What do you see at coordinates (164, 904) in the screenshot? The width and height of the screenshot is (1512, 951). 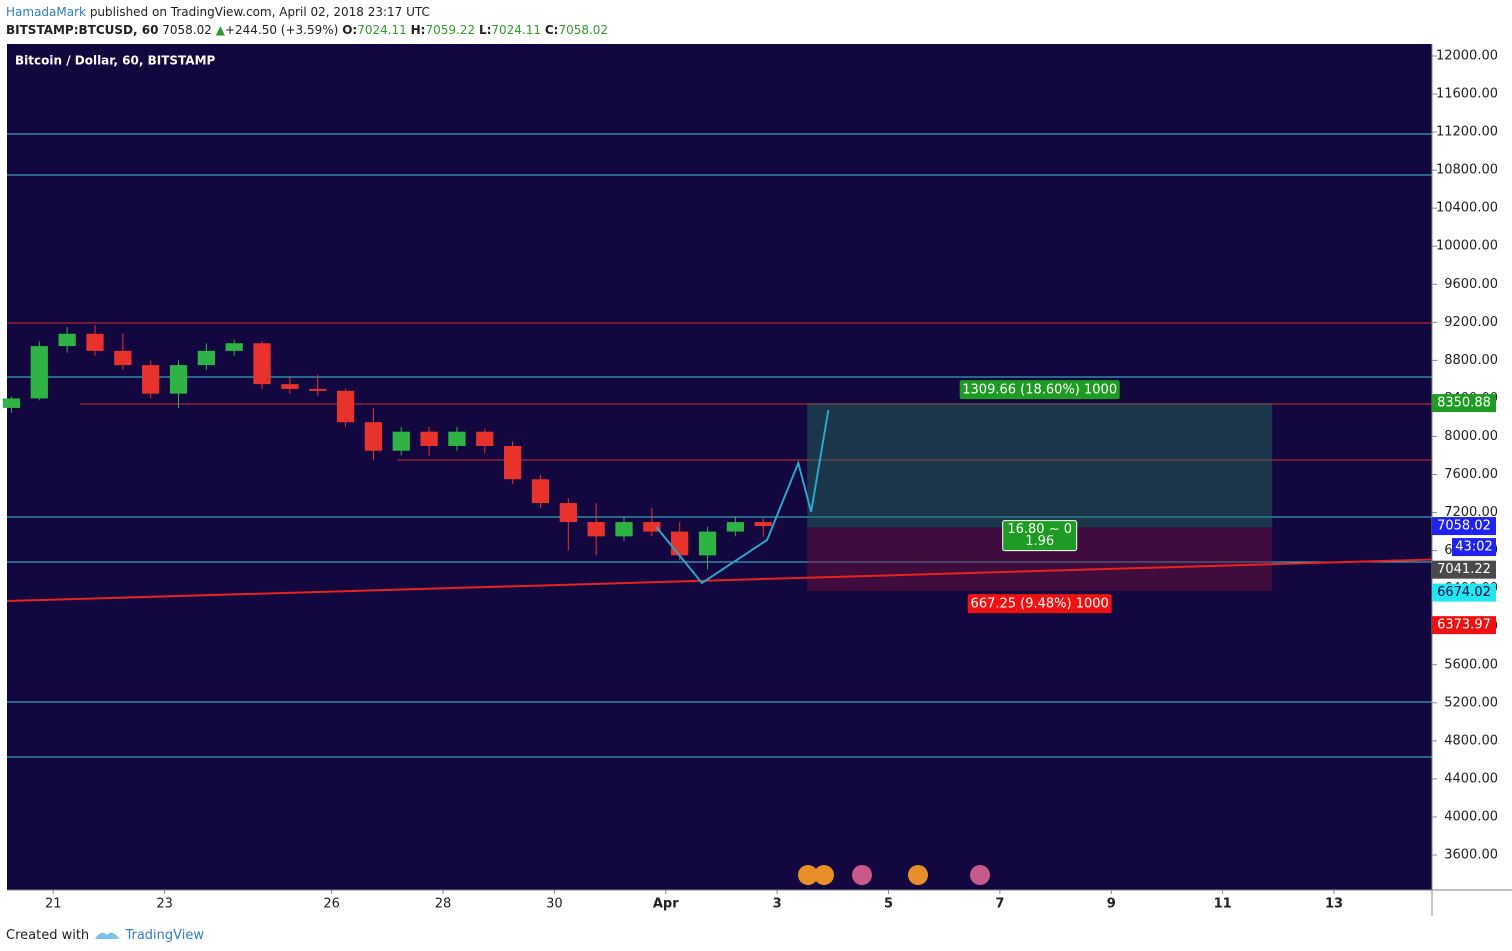 I see `x-tick-label: 23` at bounding box center [164, 904].